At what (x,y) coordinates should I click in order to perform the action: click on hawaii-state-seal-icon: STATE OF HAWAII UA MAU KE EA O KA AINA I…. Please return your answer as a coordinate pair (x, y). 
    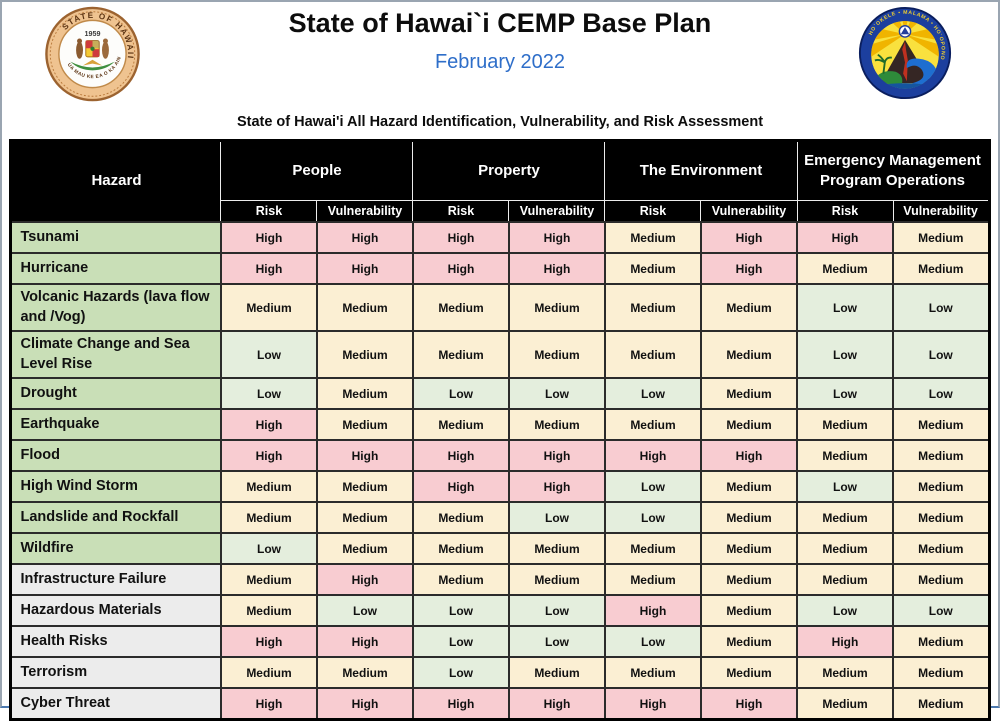
    Looking at the image, I should click on (92, 54).